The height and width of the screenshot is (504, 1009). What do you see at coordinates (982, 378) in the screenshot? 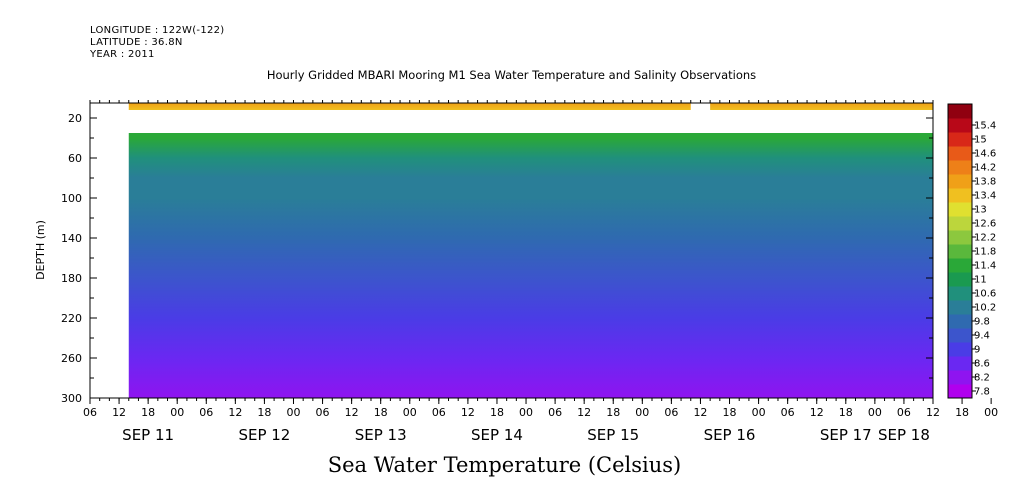
I see `colorbar-label: 8.2` at bounding box center [982, 378].